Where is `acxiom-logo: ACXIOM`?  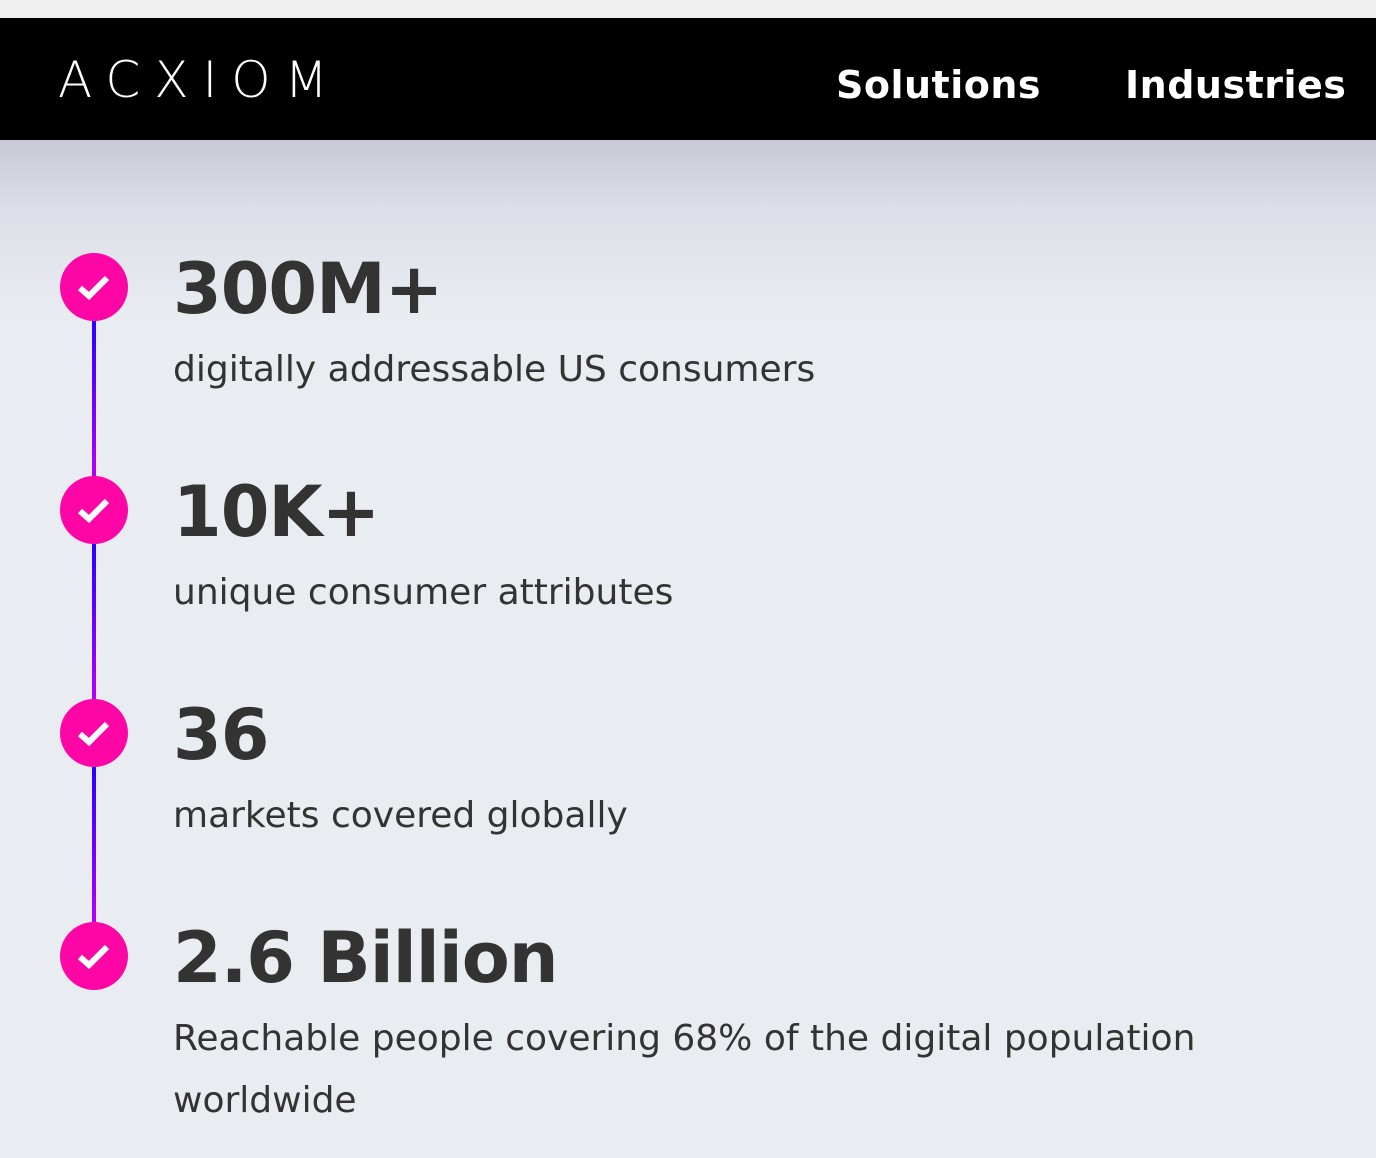 acxiom-logo: ACXIOM is located at coordinates (200, 80).